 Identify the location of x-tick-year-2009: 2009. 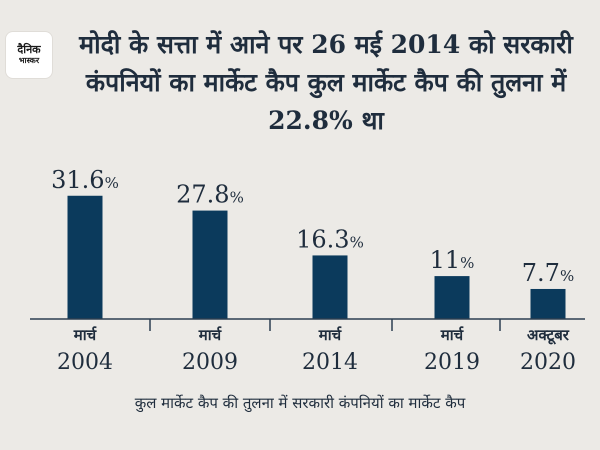
(210, 362).